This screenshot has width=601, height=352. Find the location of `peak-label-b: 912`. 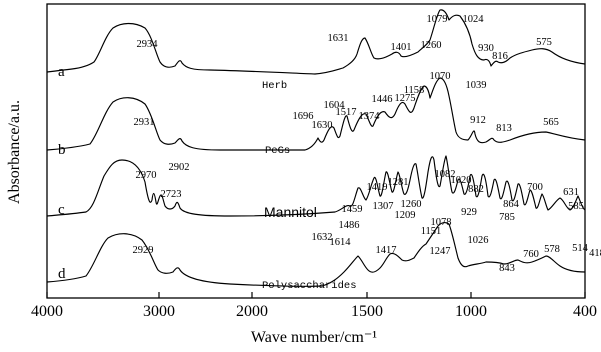

peak-label-b: 912 is located at coordinates (478, 120).